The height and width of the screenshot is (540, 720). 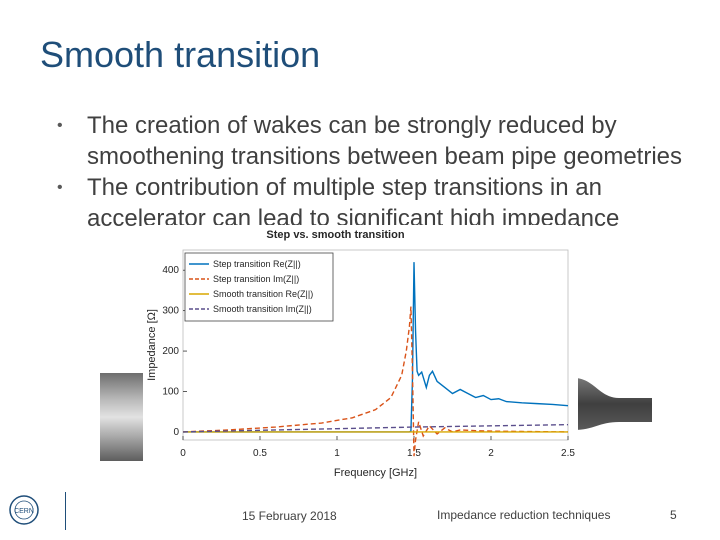 What do you see at coordinates (260, 453) in the screenshot?
I see `x-tick-label: 0.5` at bounding box center [260, 453].